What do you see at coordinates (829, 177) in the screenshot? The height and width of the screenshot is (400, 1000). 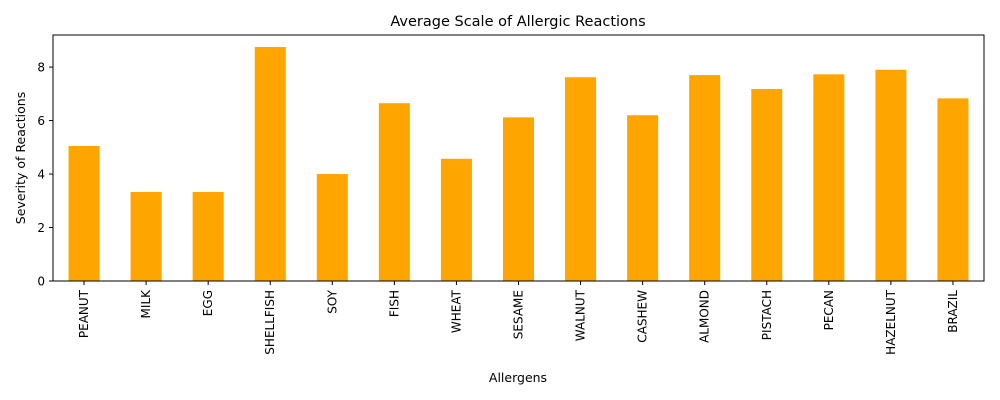 I see `bar-pecan` at bounding box center [829, 177].